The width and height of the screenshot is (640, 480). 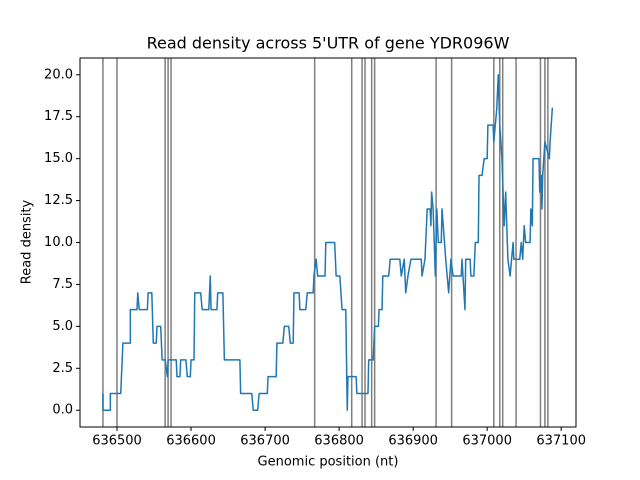 I want to click on y-tick-label: 20.0, so click(x=58, y=74).